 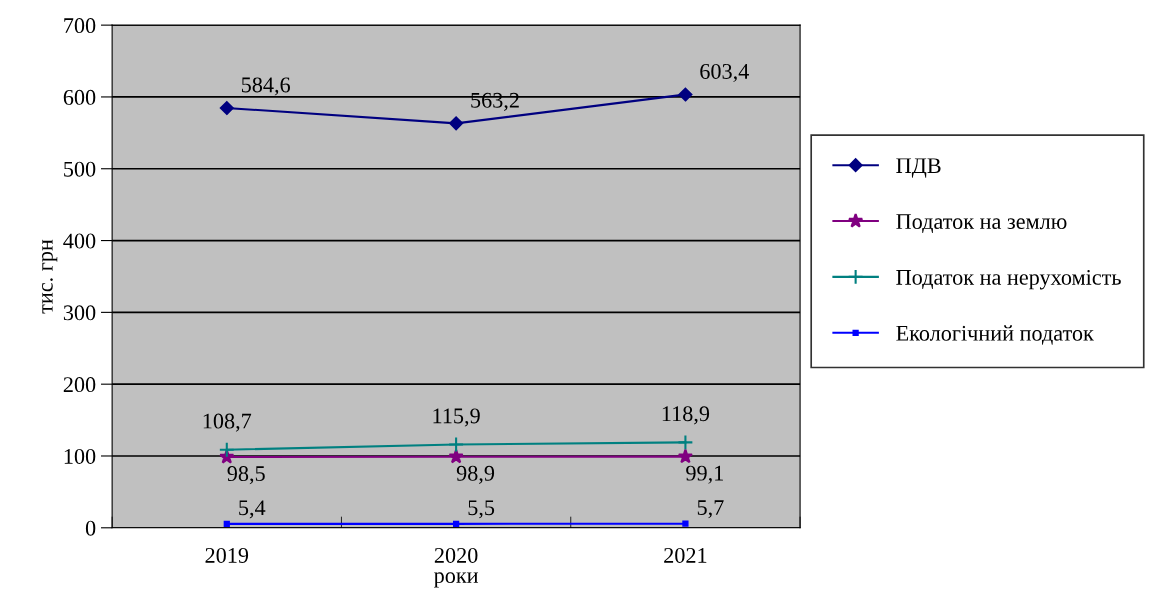 I want to click on x-tick-label: 2020, so click(x=456, y=555).